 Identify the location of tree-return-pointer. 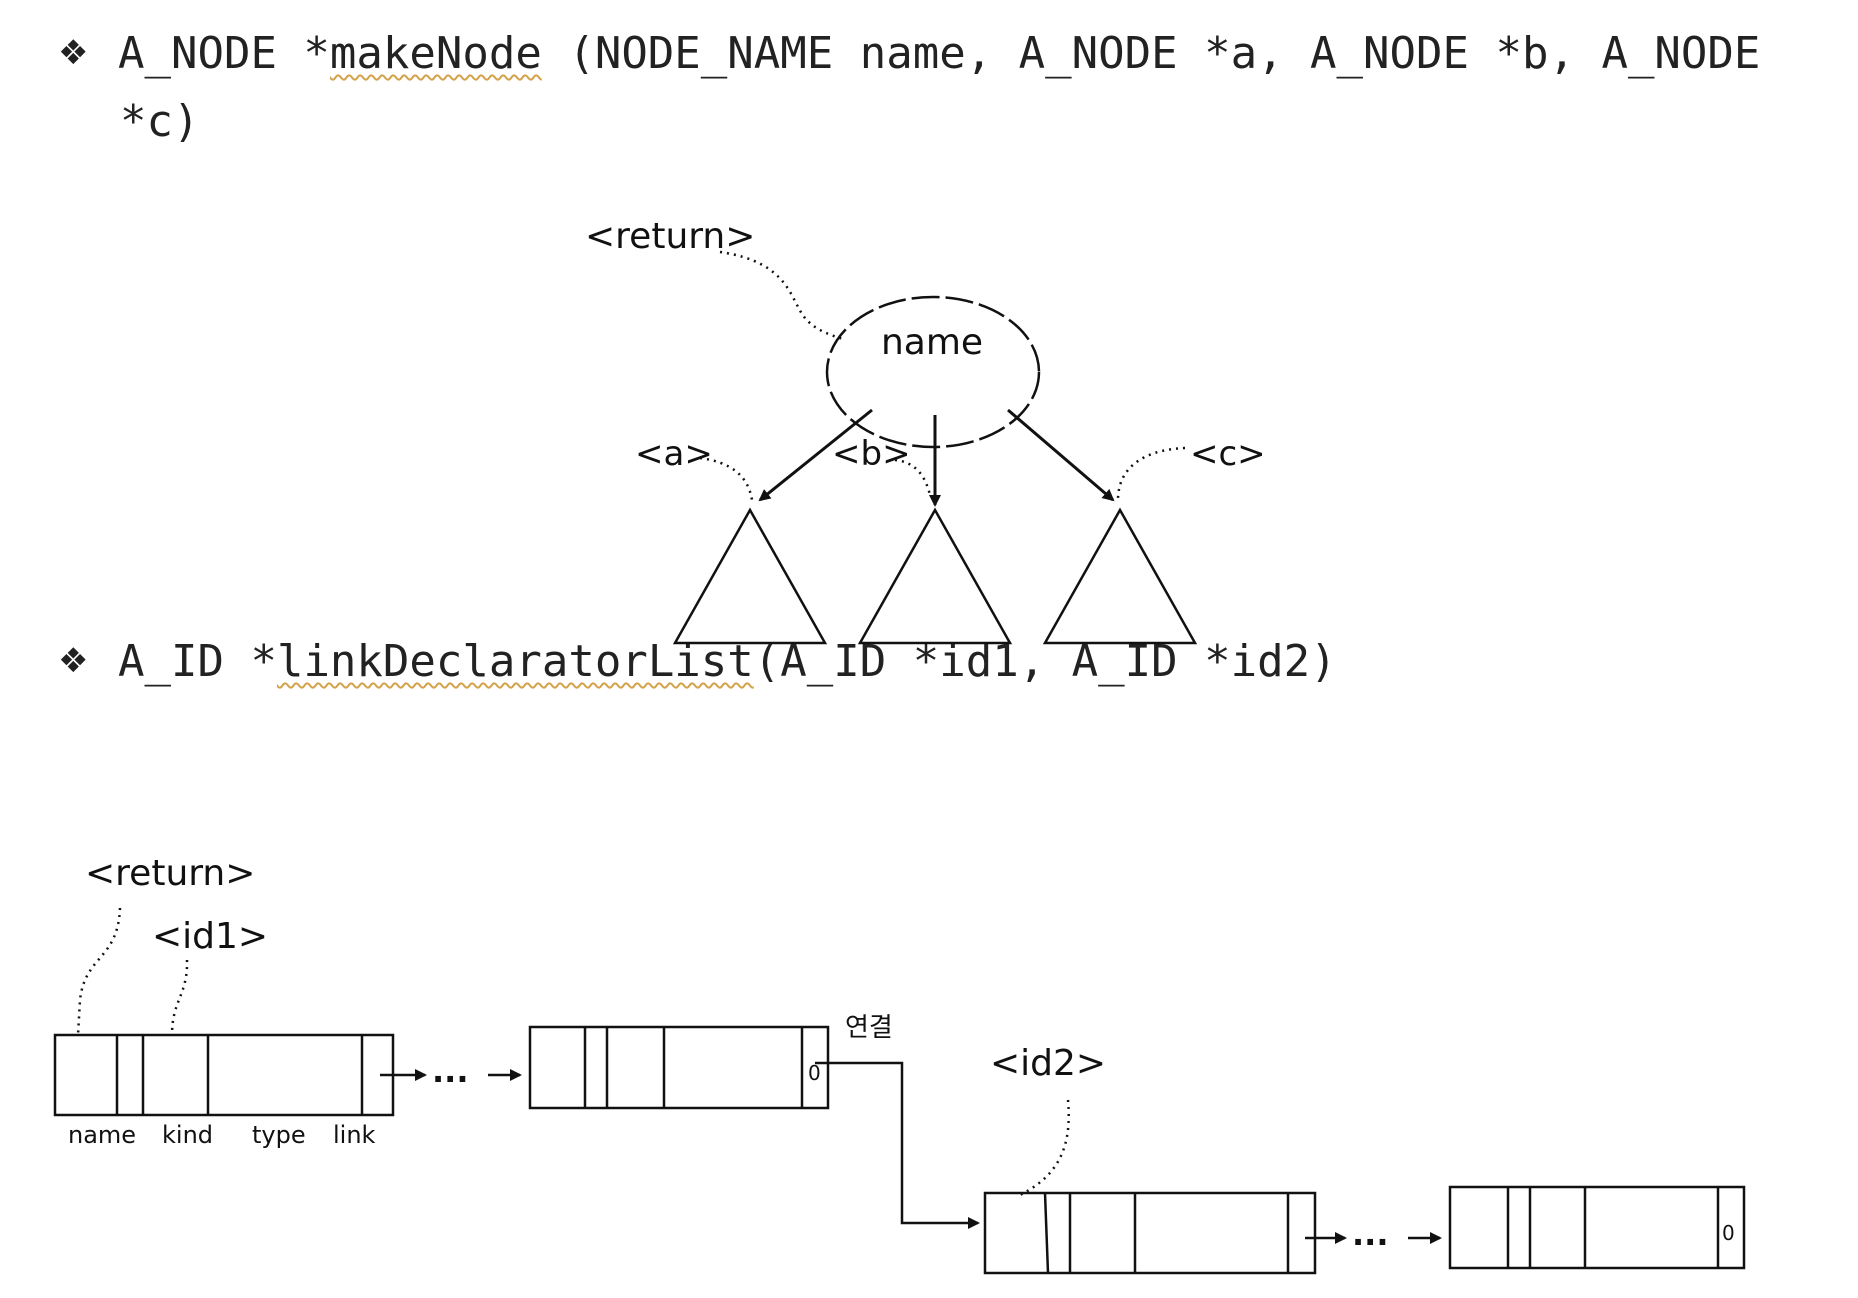
(783, 296).